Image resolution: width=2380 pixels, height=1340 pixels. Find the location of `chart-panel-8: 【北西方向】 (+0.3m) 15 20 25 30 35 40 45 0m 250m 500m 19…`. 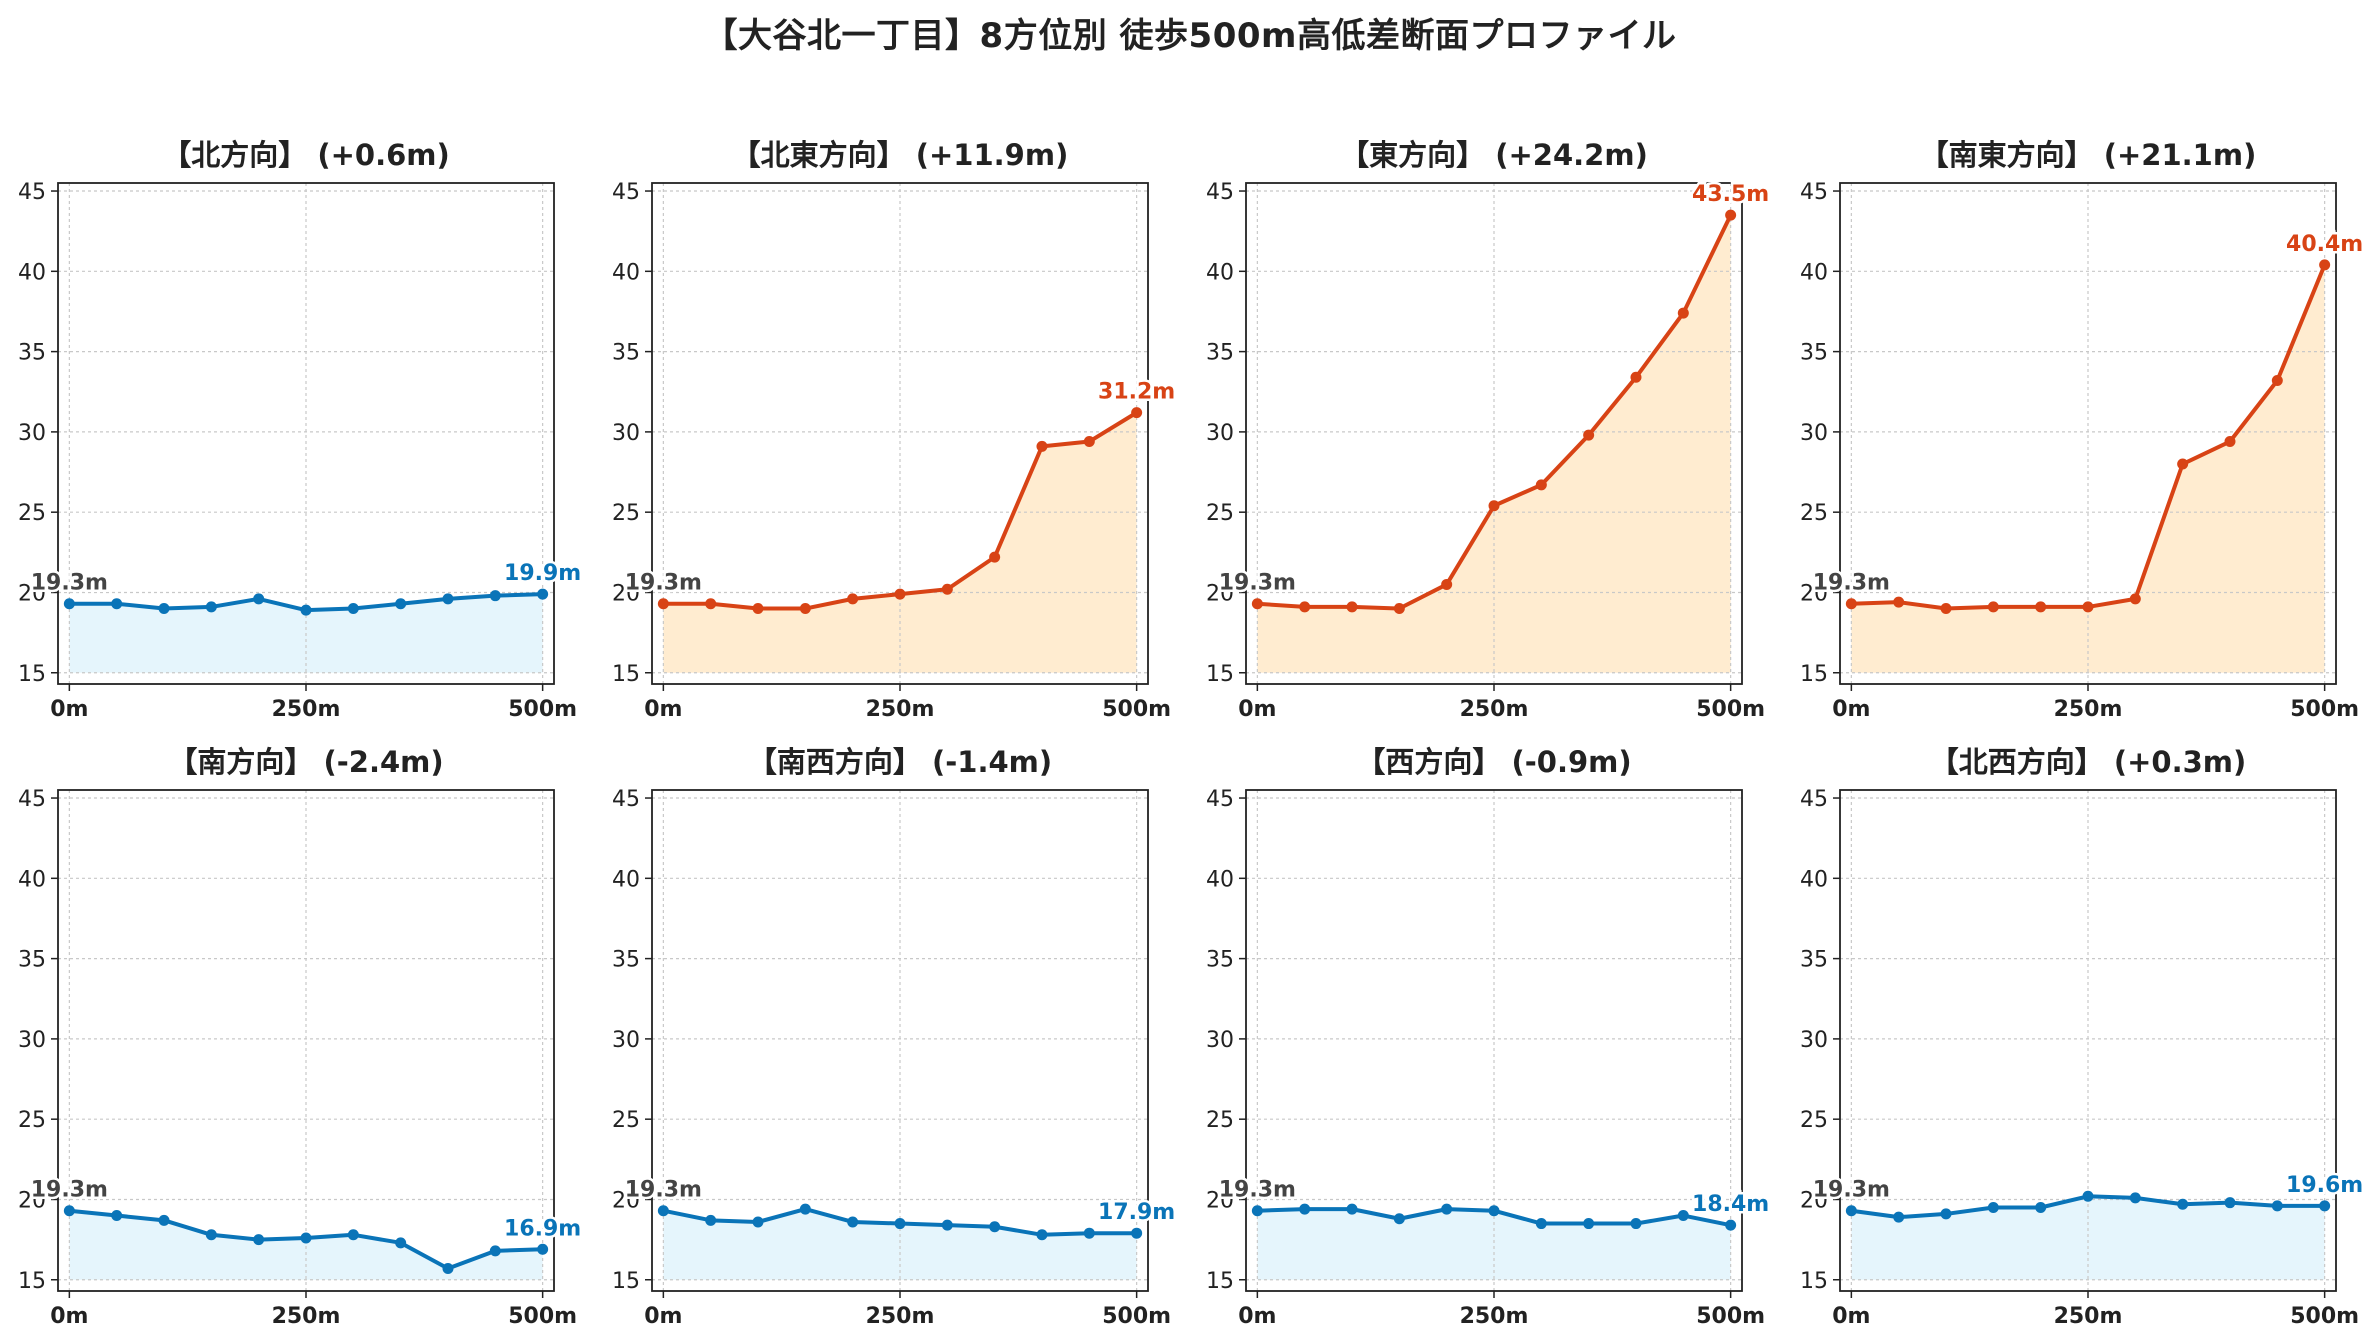

chart-panel-8: 【北西方向】 (+0.3m) 15 20 25 30 35 40 45 0m 250m 500m 19… is located at coordinates (2083, 1037).